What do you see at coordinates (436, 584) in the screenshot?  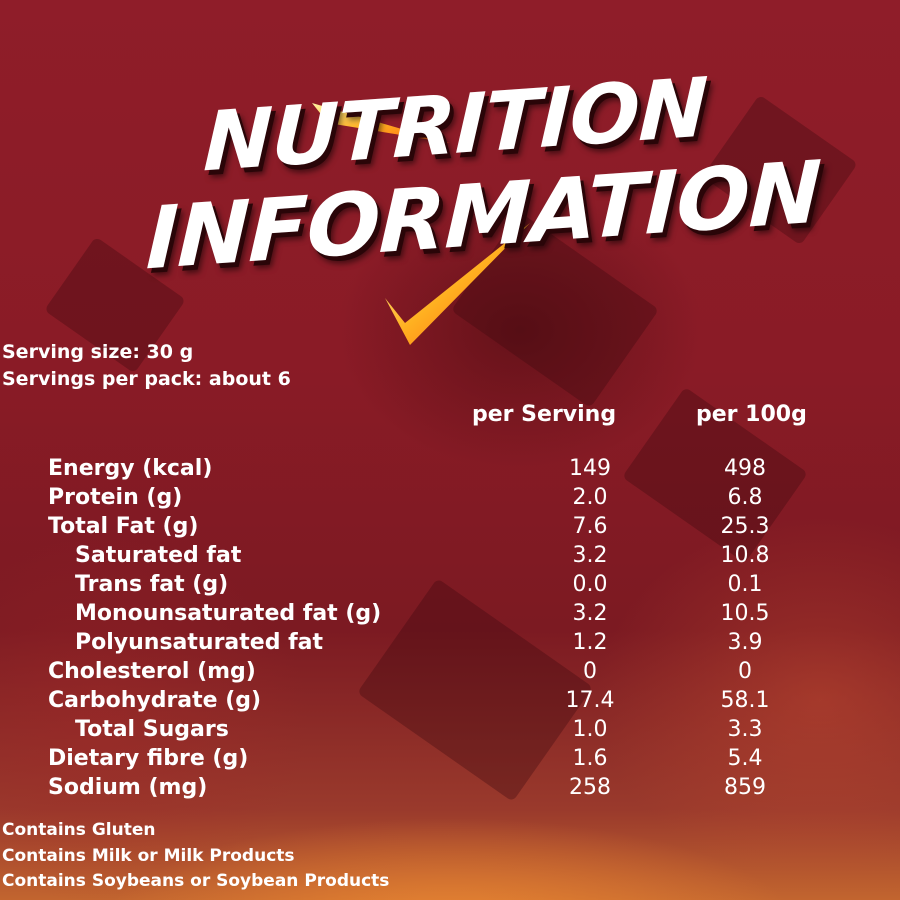 I see `nutrient-row: Trans fat (g) 0.0 0.1` at bounding box center [436, 584].